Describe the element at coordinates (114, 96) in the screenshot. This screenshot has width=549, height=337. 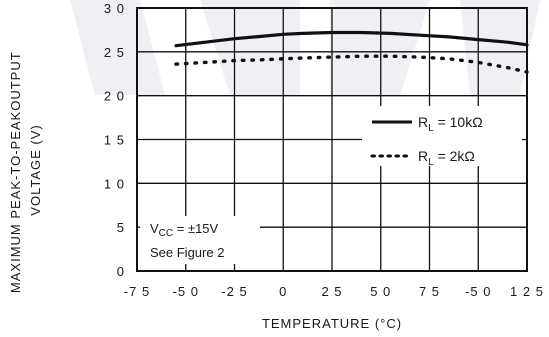
I see `y-tick-label: 2 0` at that location.